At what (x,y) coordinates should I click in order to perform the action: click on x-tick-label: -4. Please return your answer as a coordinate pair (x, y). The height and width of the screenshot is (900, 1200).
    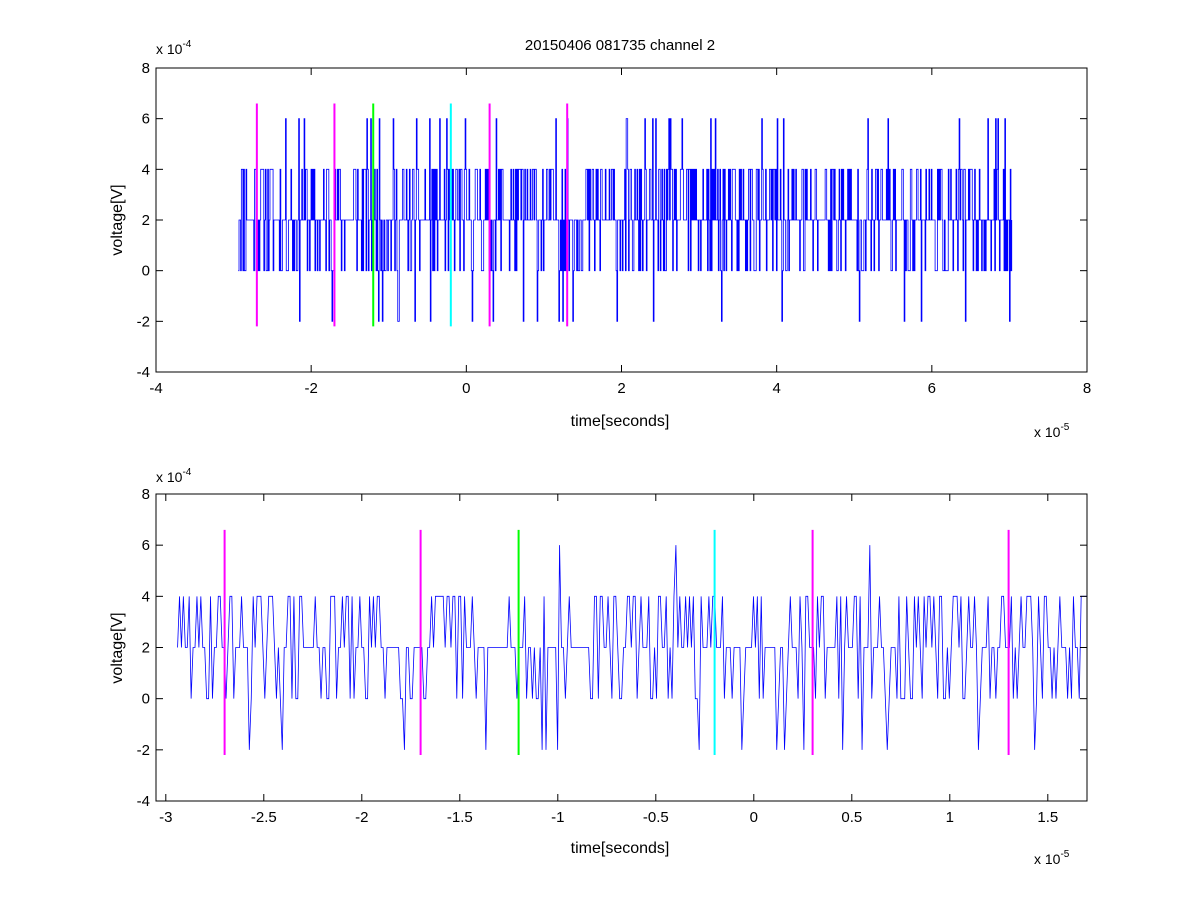
    Looking at the image, I should click on (155, 388).